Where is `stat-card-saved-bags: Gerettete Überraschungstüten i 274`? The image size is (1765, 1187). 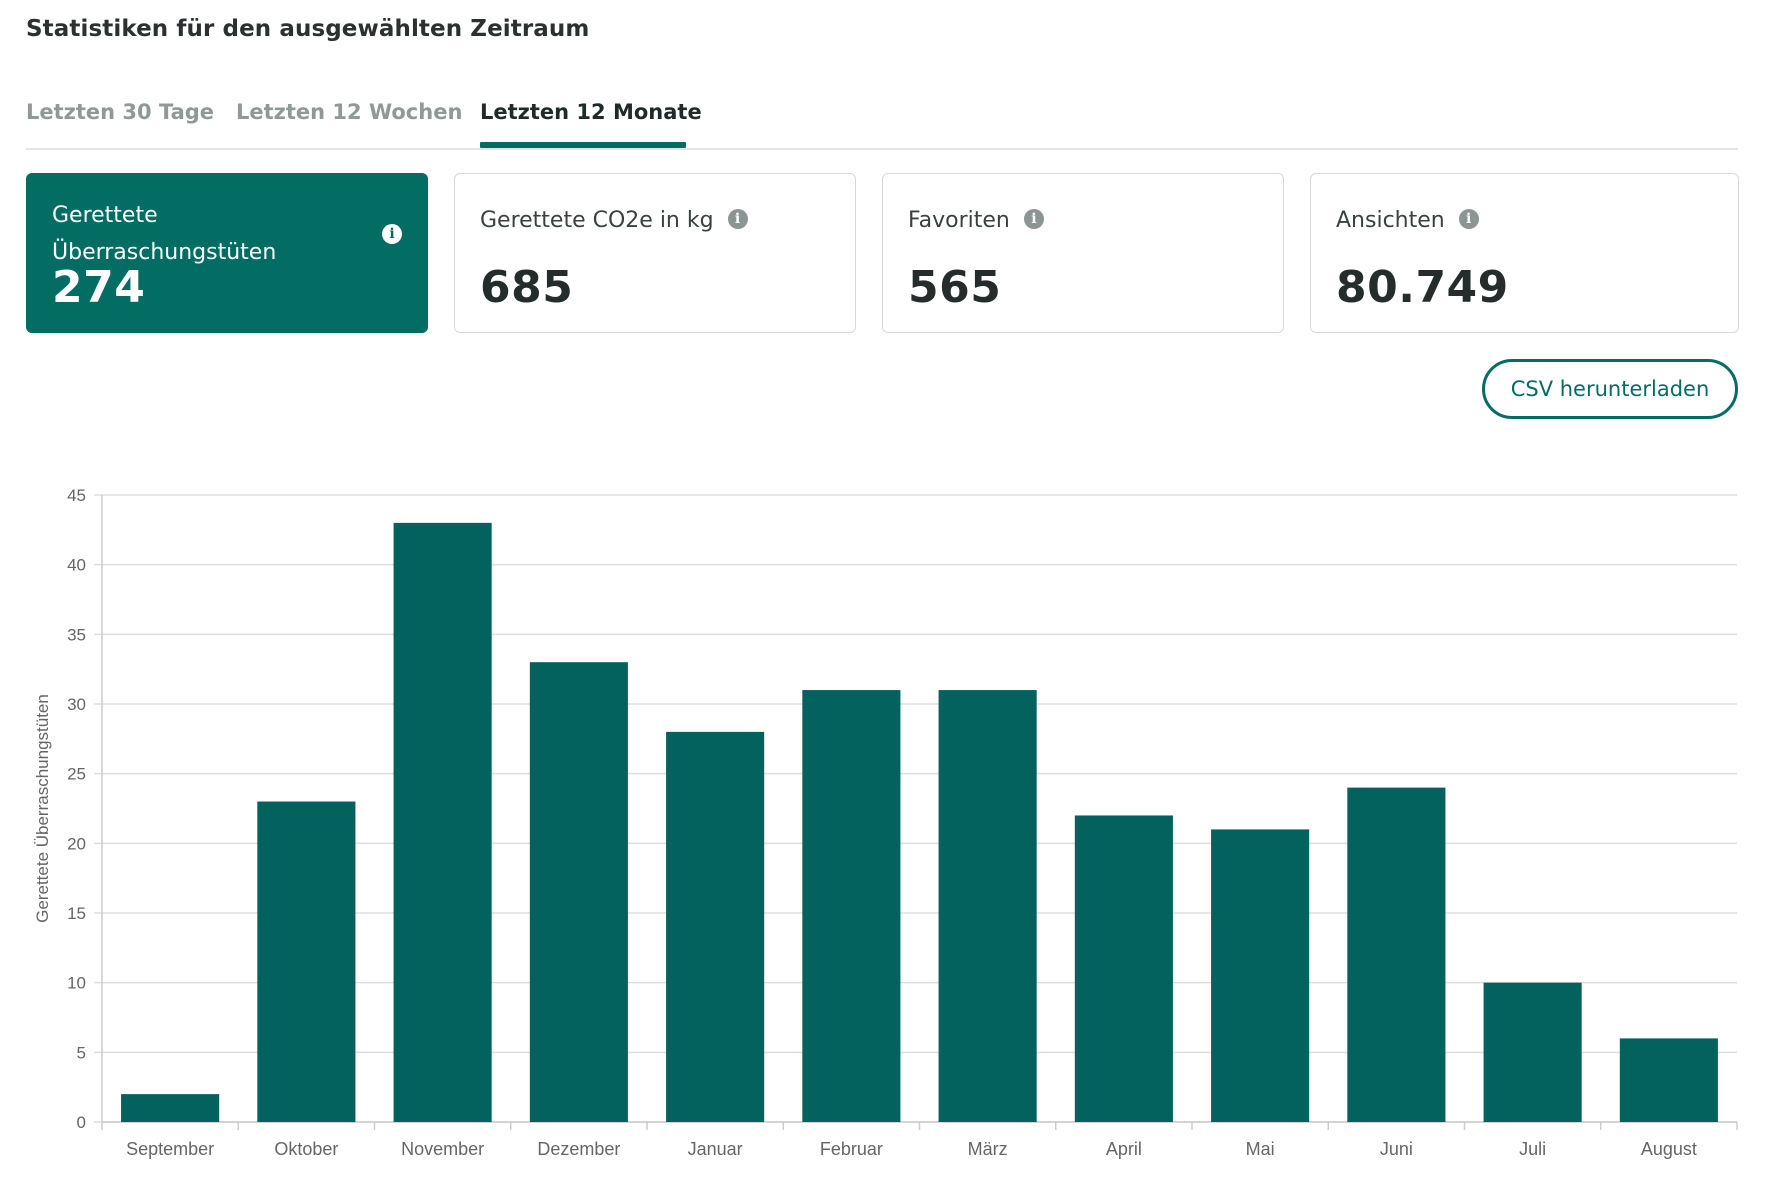
stat-card-saved-bags: Gerettete Überraschungstüten i 274 is located at coordinates (227, 253).